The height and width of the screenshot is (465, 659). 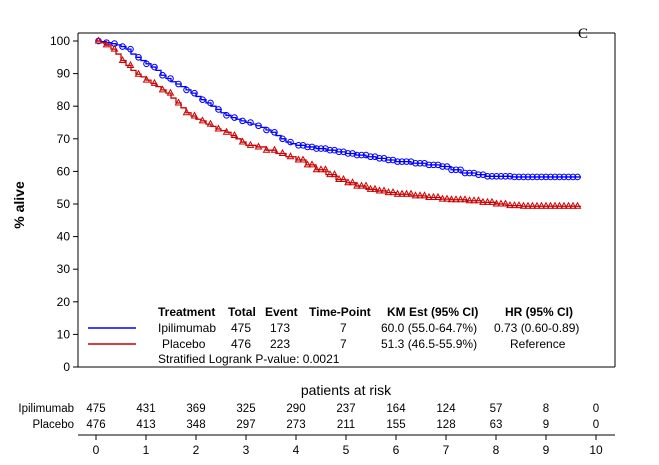 I want to click on y-tick-label: 70, so click(x=64, y=139).